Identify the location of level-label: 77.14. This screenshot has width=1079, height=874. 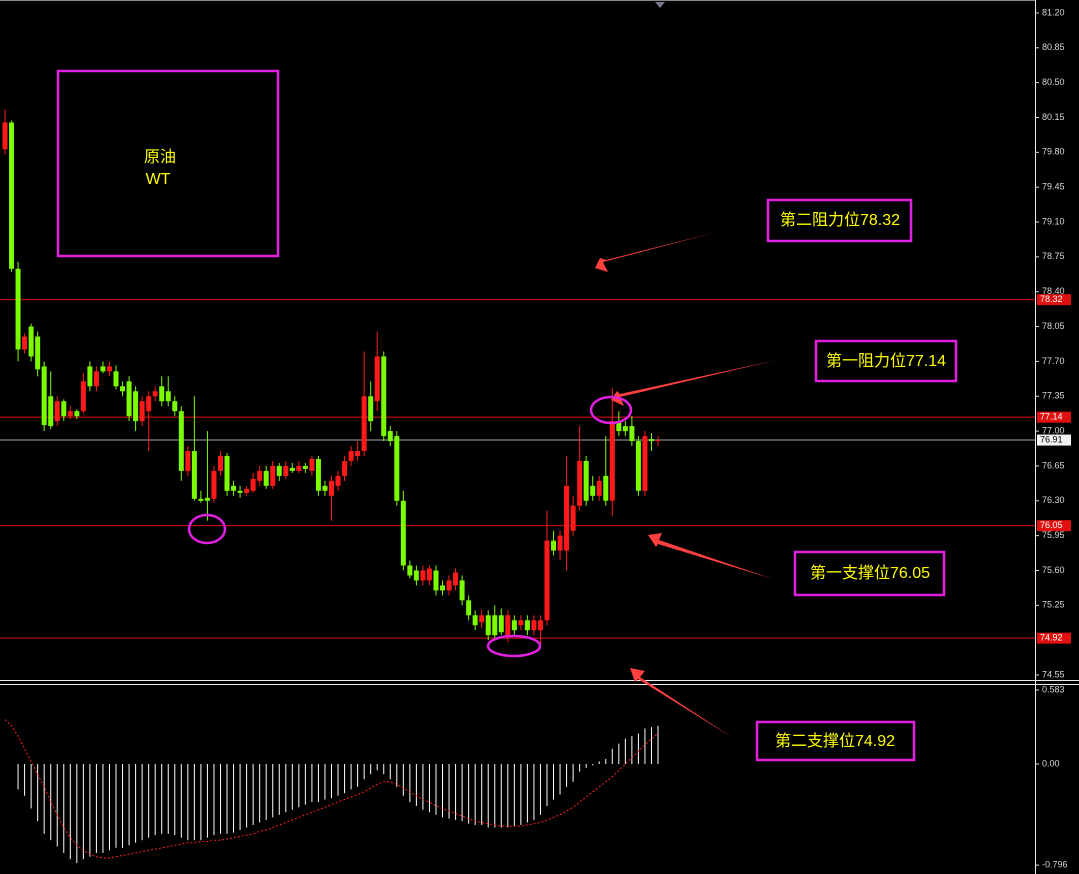
(1051, 417).